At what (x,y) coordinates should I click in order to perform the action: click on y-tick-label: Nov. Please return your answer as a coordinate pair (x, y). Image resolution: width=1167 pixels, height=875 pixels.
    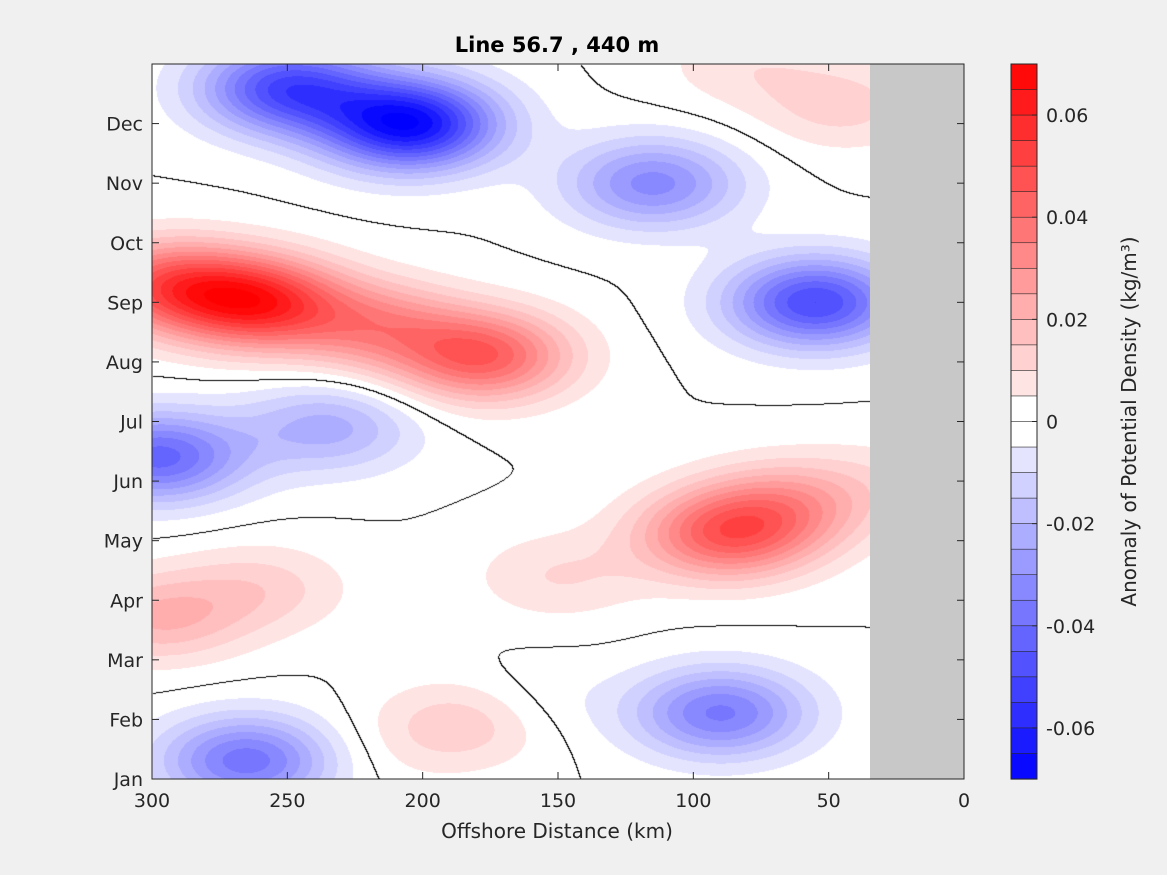
    Looking at the image, I should click on (124, 184).